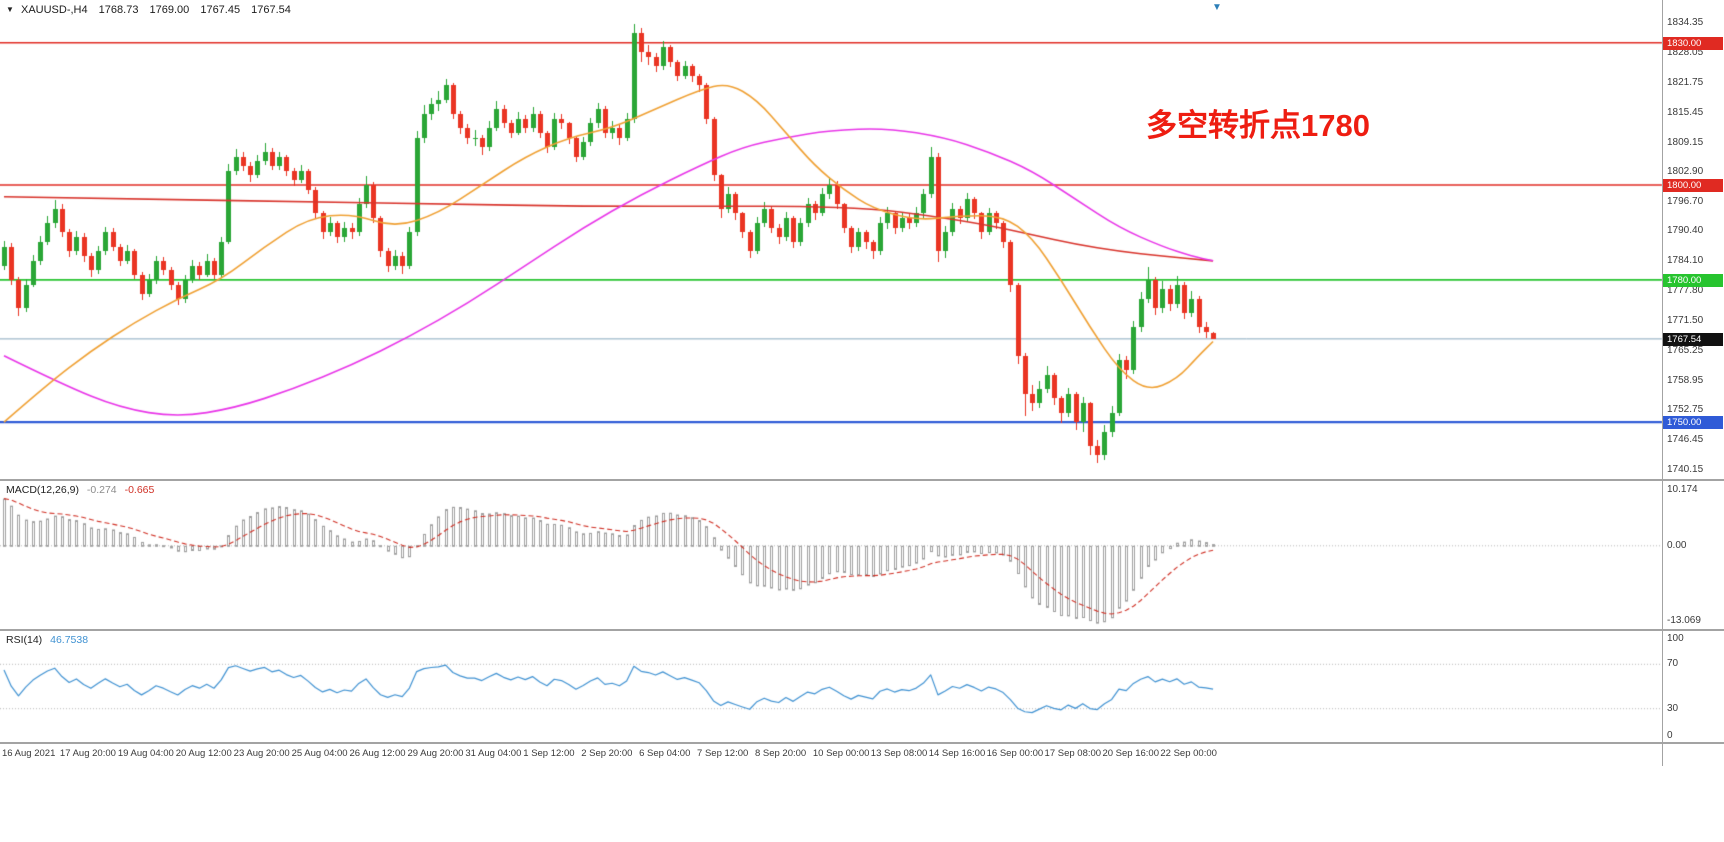 The image size is (1724, 842). I want to click on price-tag-1800.00: 1800.00, so click(1693, 185).